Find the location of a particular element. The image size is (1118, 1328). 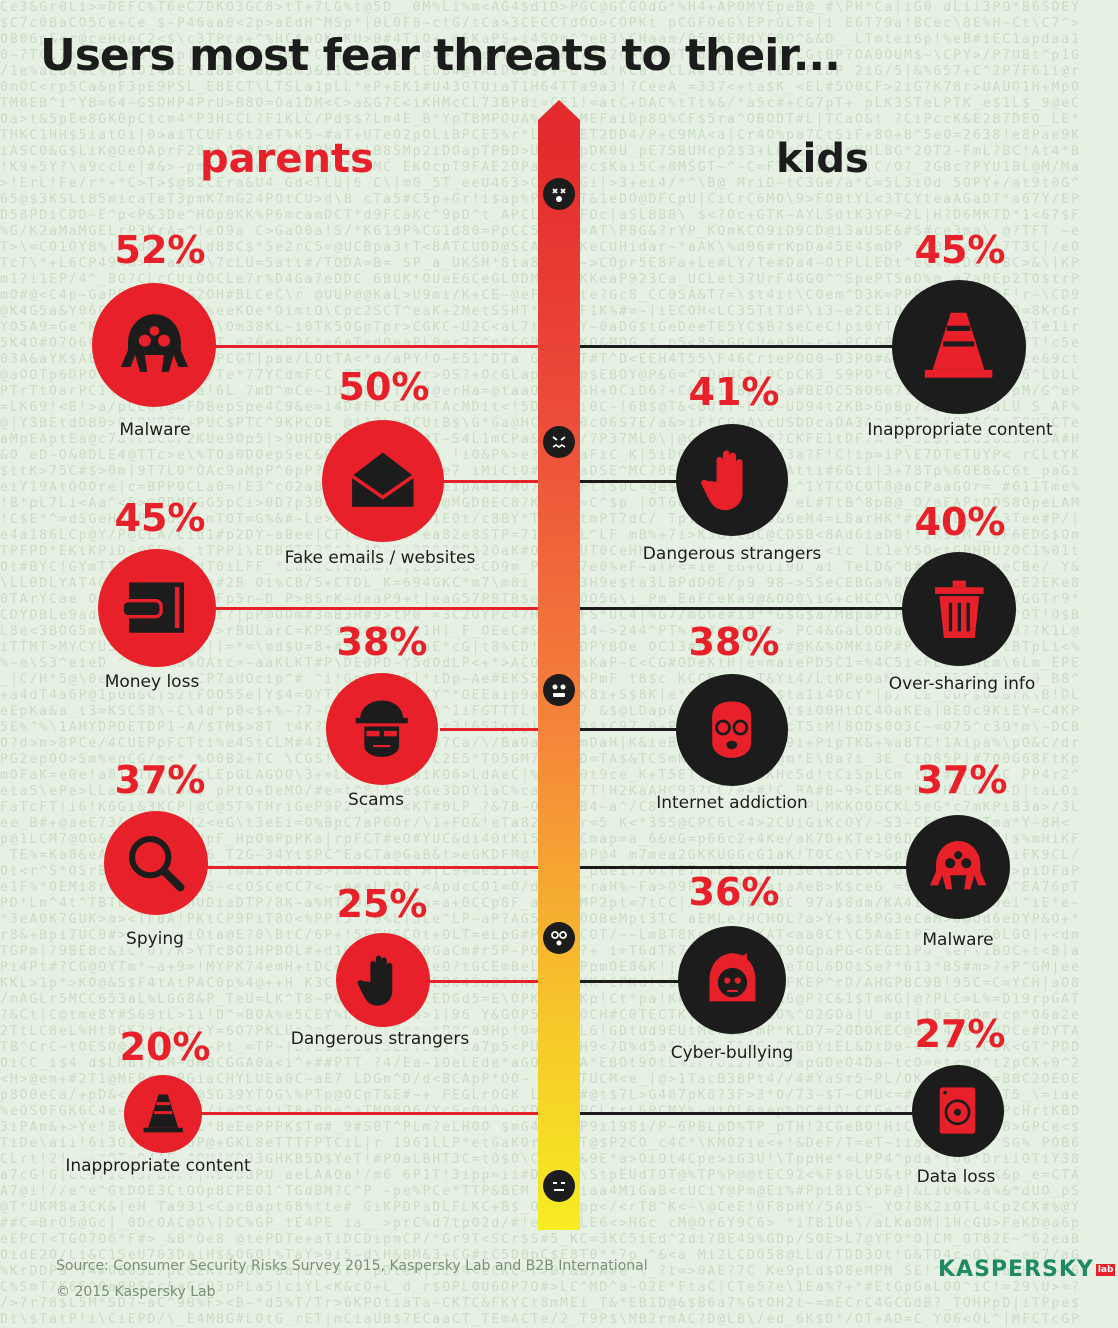

parents-percent-spying: 37% is located at coordinates (160, 780).